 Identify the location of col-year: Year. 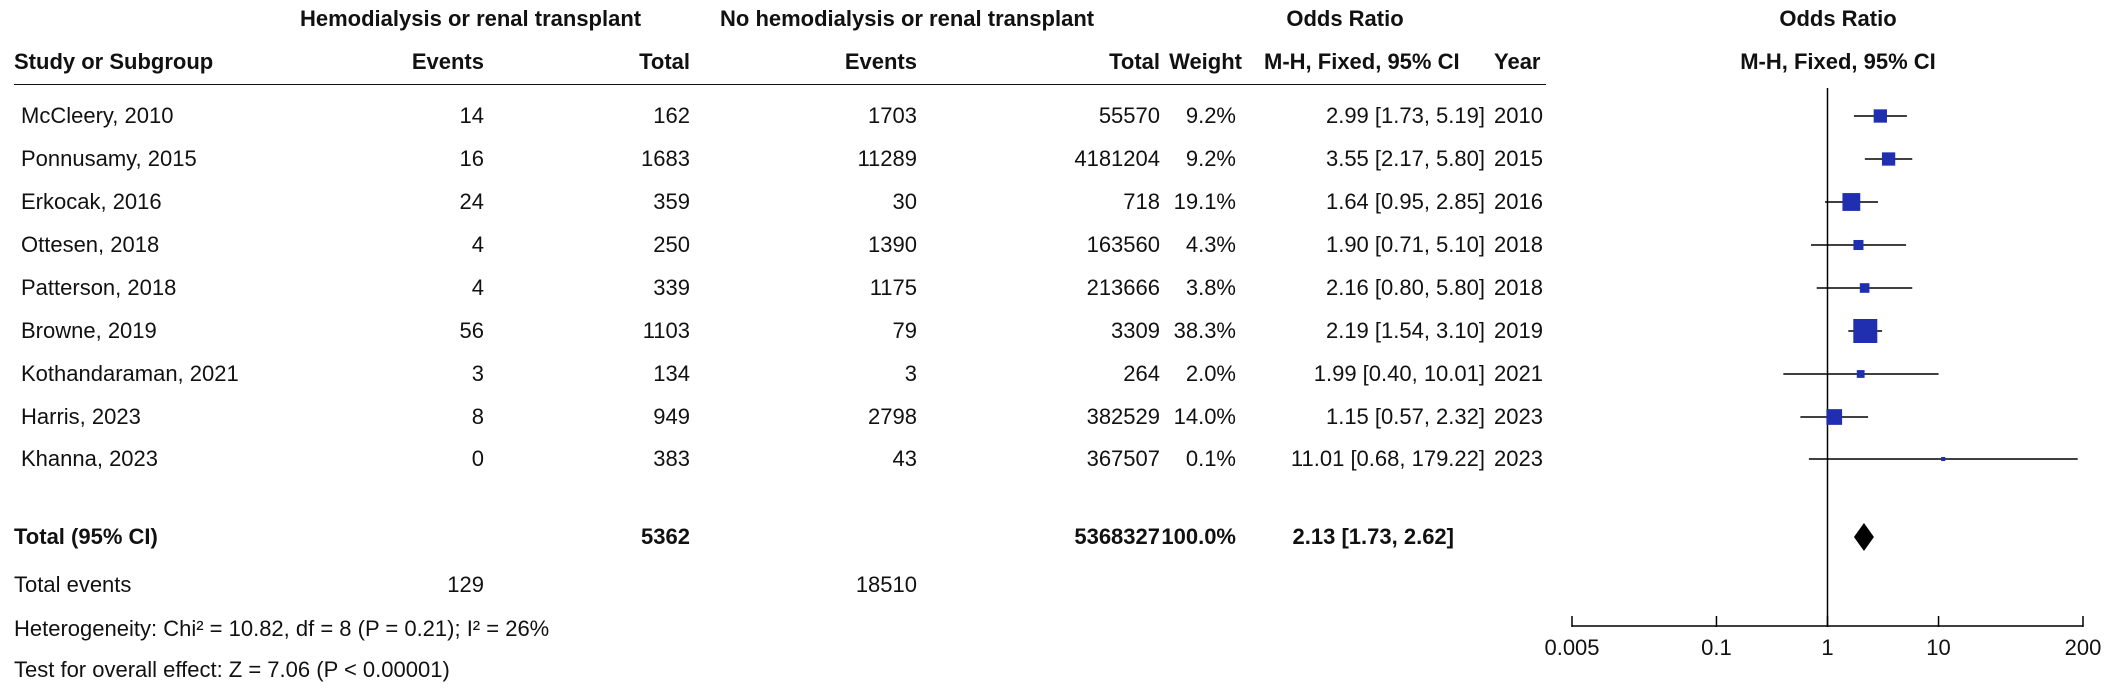
(1517, 61).